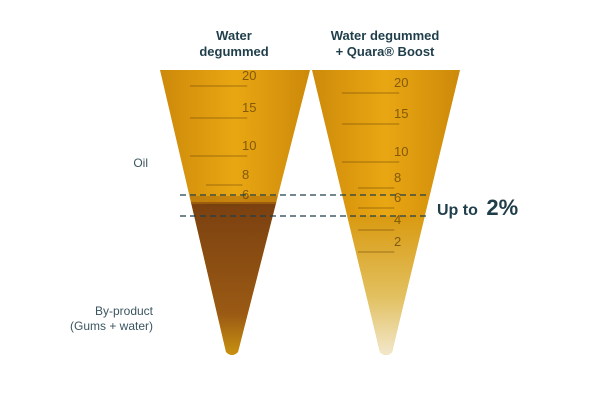 The height and width of the screenshot is (400, 600). What do you see at coordinates (124, 311) in the screenshot?
I see `byproduct-label: By-product` at bounding box center [124, 311].